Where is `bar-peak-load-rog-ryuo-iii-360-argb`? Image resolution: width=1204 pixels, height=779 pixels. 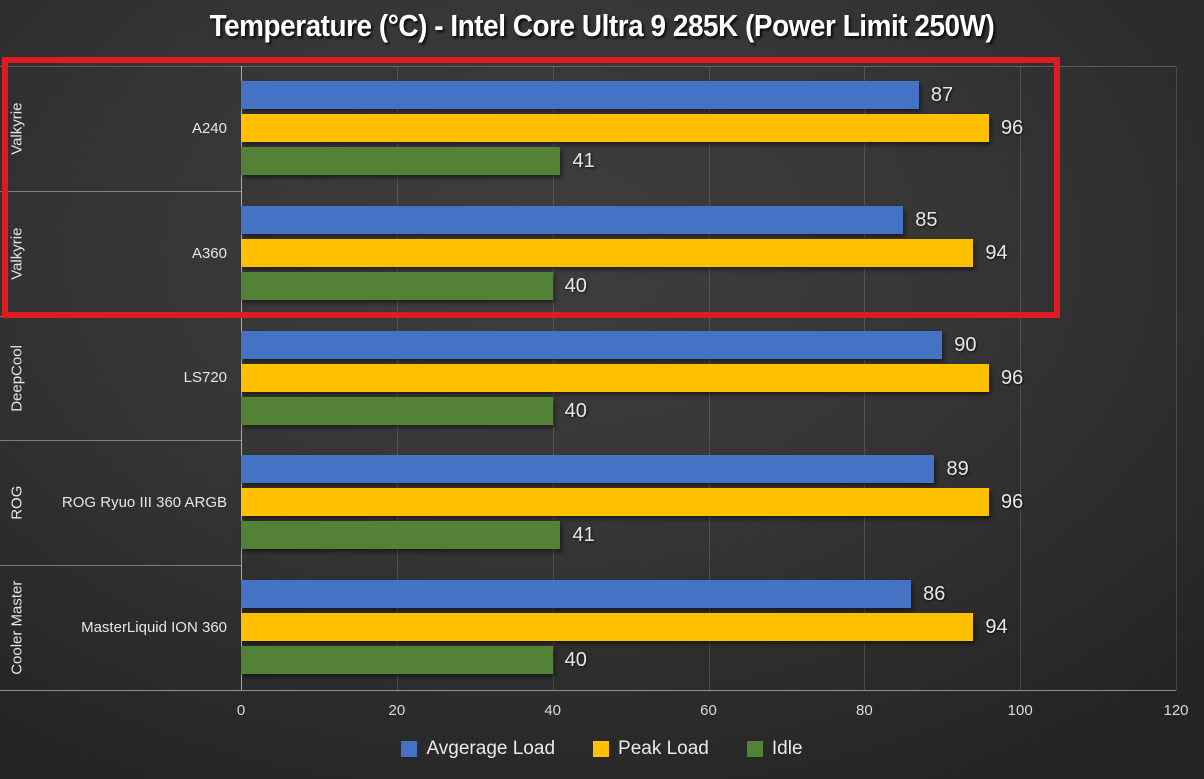
bar-peak-load-rog-ryuo-iii-360-argb is located at coordinates (615, 502).